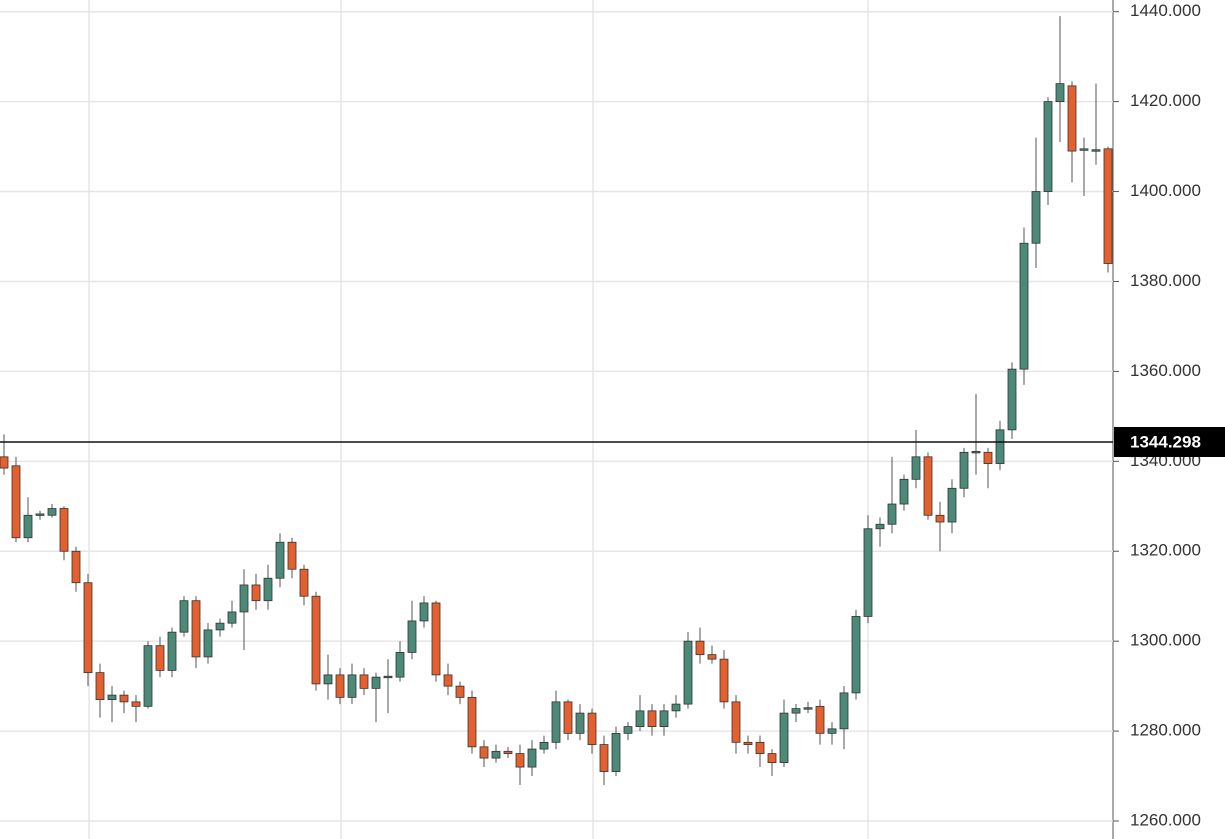 The height and width of the screenshot is (839, 1225). What do you see at coordinates (1165, 640) in the screenshot?
I see `y-tick-label: 1300.000` at bounding box center [1165, 640].